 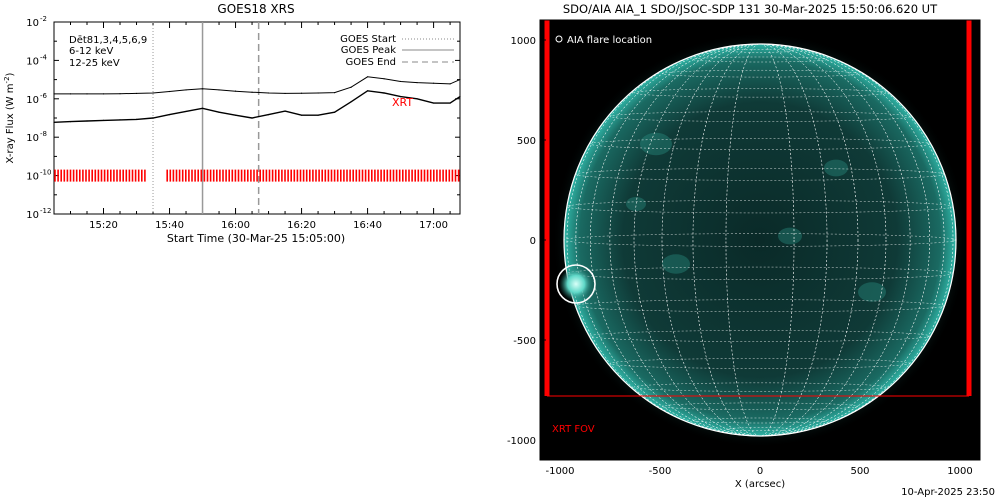 I want to click on aia-y-axis: -1000 -500 0 500 1000, so click(x=526, y=241).